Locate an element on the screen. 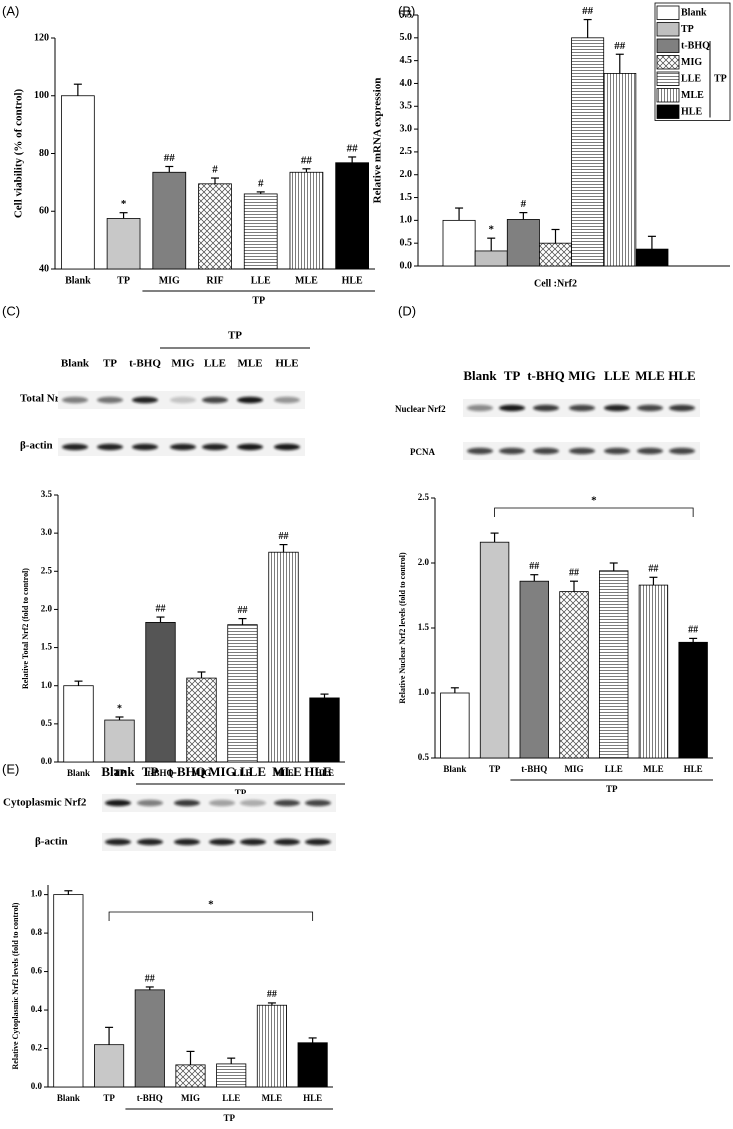 The height and width of the screenshot is (1129, 733). blot-row-label: Cytoplasmic Nrf2 is located at coordinates (45, 803).